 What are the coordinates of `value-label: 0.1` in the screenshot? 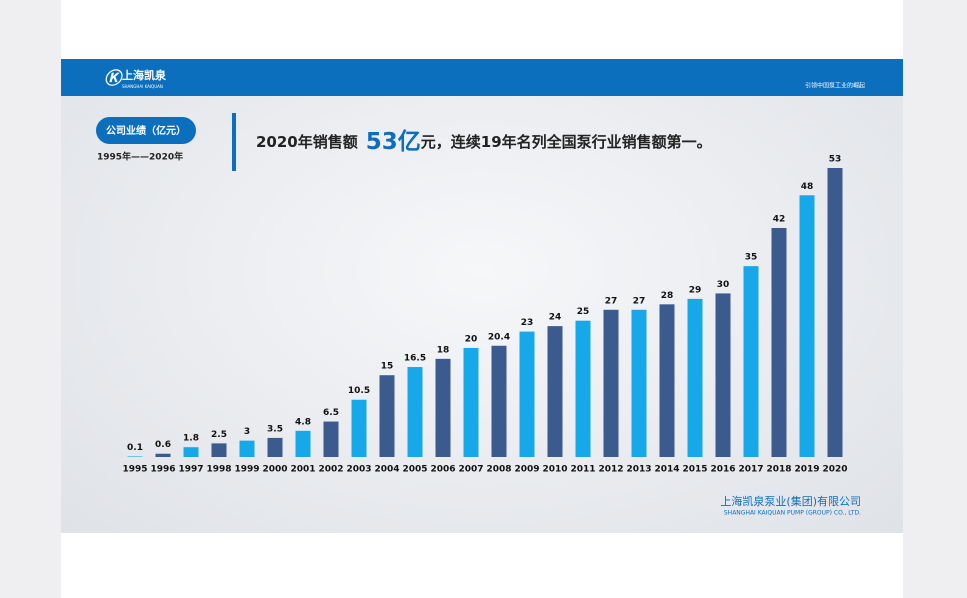 It's located at (135, 448).